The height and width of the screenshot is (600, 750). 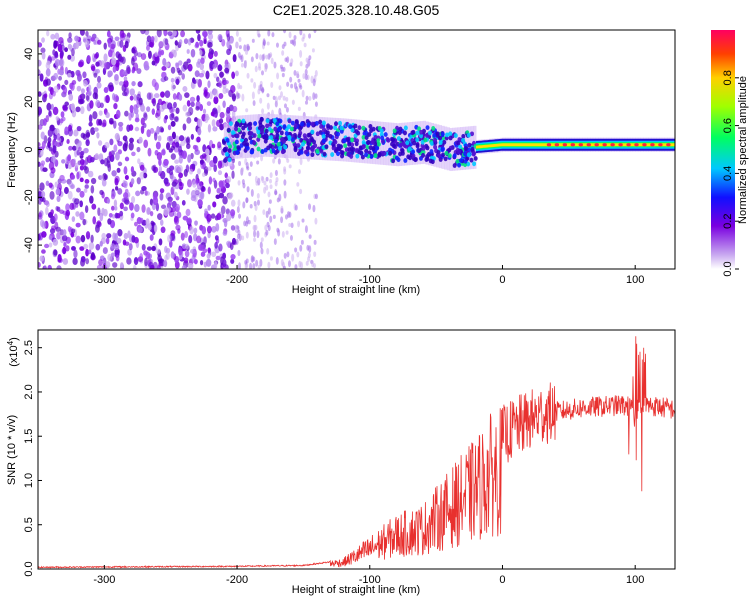 What do you see at coordinates (356, 10) in the screenshot?
I see `page-title: C2E1.2025.328.10.48.G05` at bounding box center [356, 10].